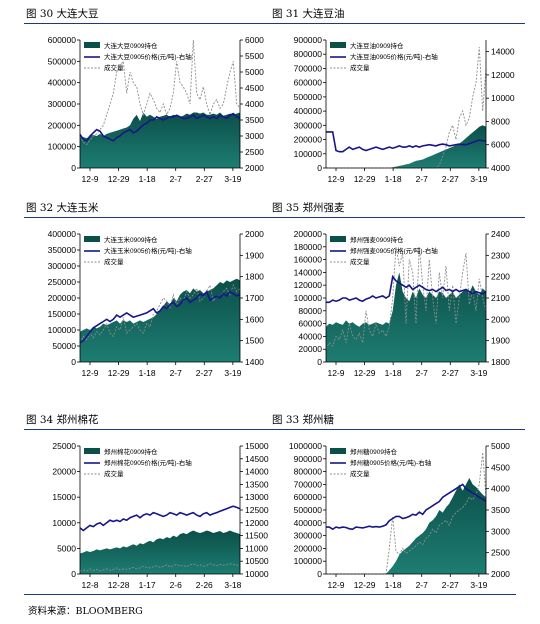 The width and height of the screenshot is (540, 624). I want to click on left-tick-label: 400000, so click(62, 234).